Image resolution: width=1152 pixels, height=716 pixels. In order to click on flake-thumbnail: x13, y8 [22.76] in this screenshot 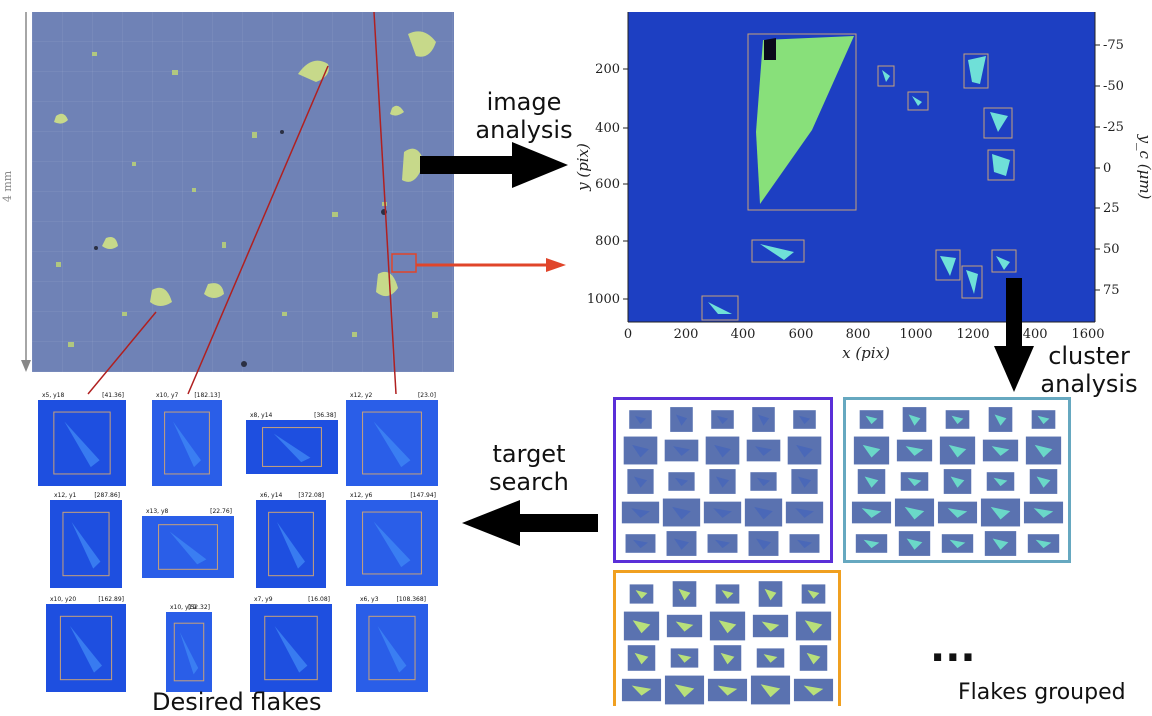, I will do `click(188, 543)`.